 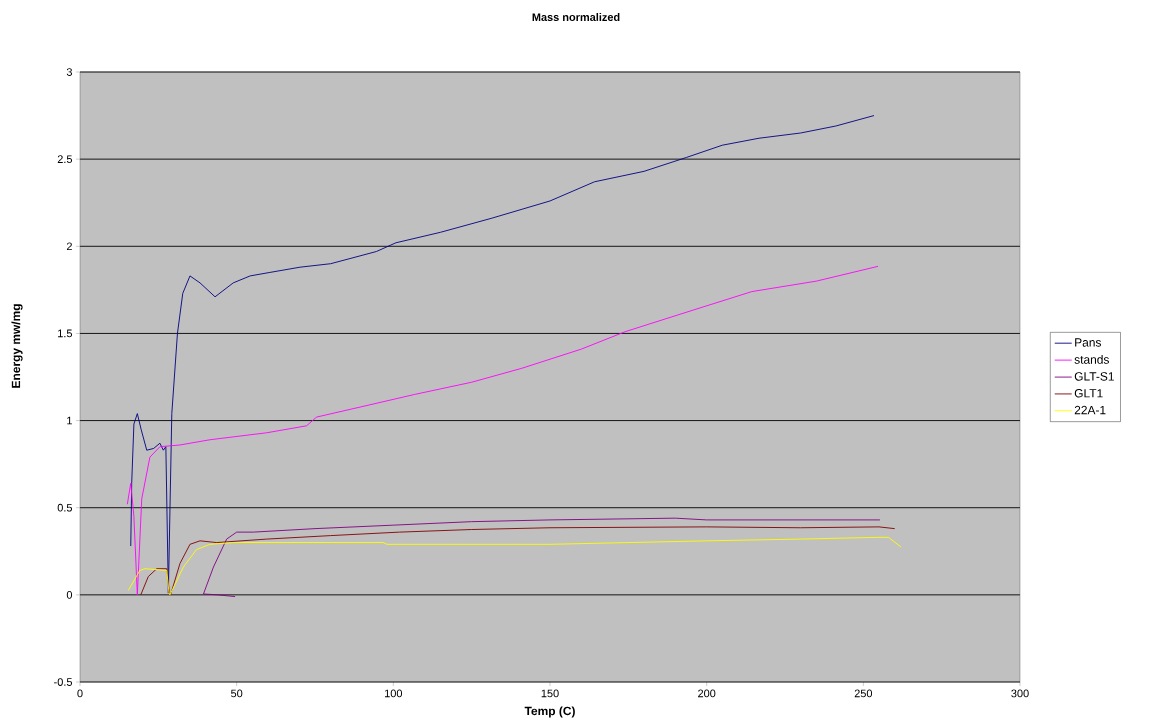 What do you see at coordinates (237, 693) in the screenshot?
I see `x-tick-label: 50` at bounding box center [237, 693].